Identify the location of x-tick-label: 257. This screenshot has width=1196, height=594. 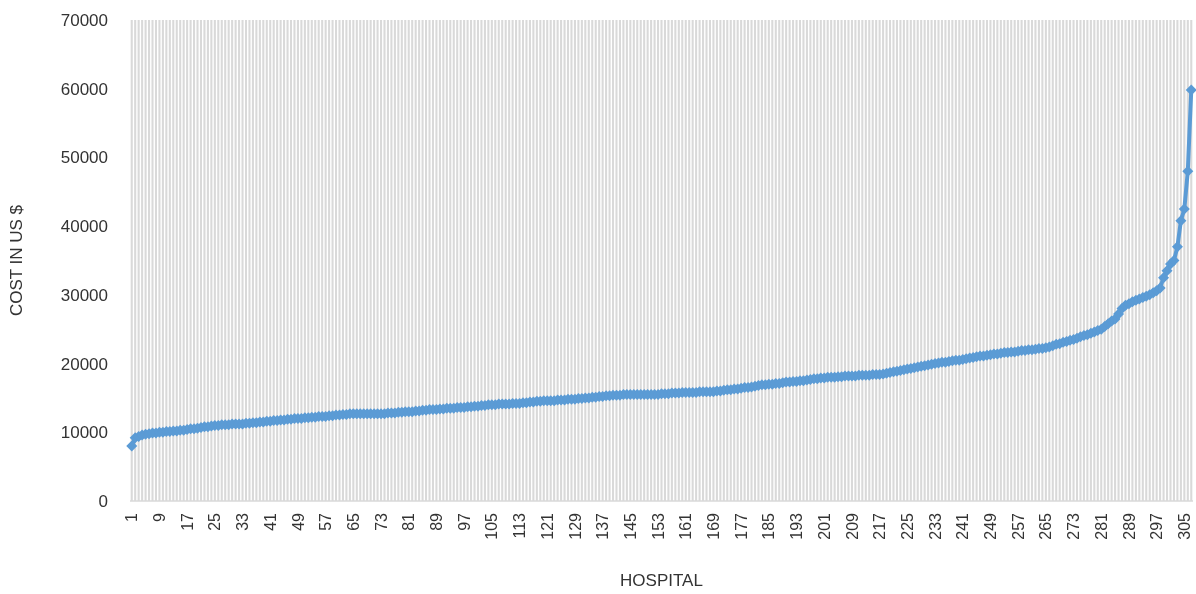
(1018, 526).